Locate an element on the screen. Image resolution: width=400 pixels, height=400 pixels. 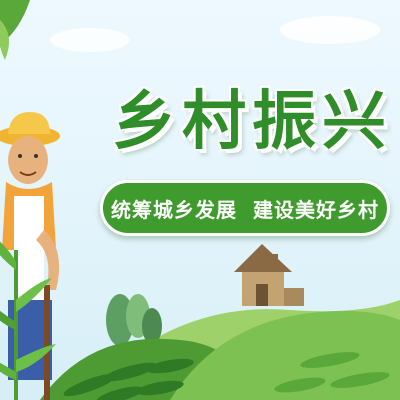
crop-rows-right is located at coordinates (332, 372).